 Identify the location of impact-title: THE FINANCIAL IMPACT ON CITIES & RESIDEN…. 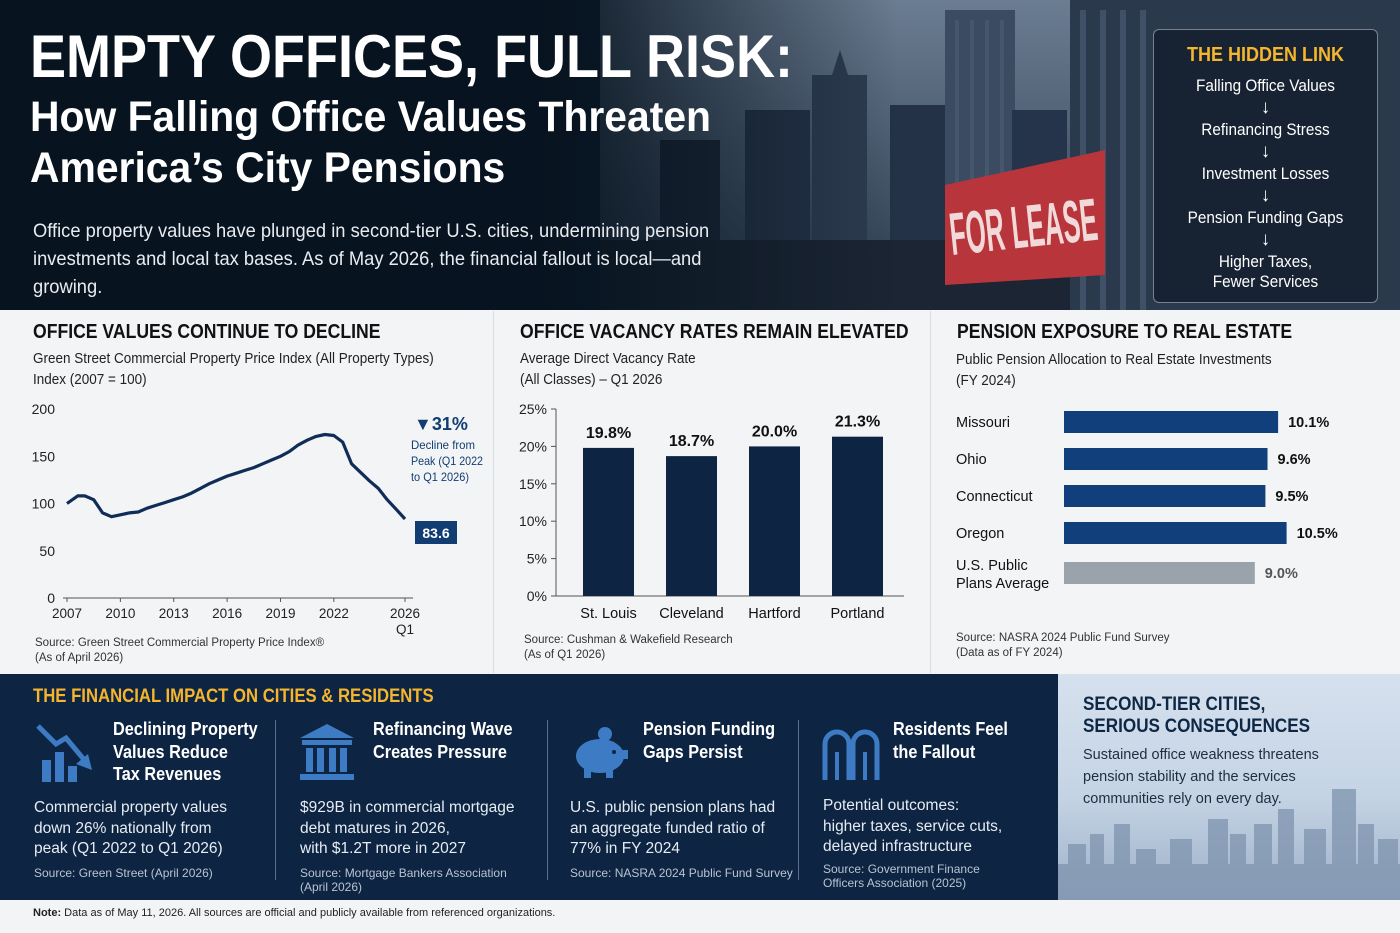
(233, 696).